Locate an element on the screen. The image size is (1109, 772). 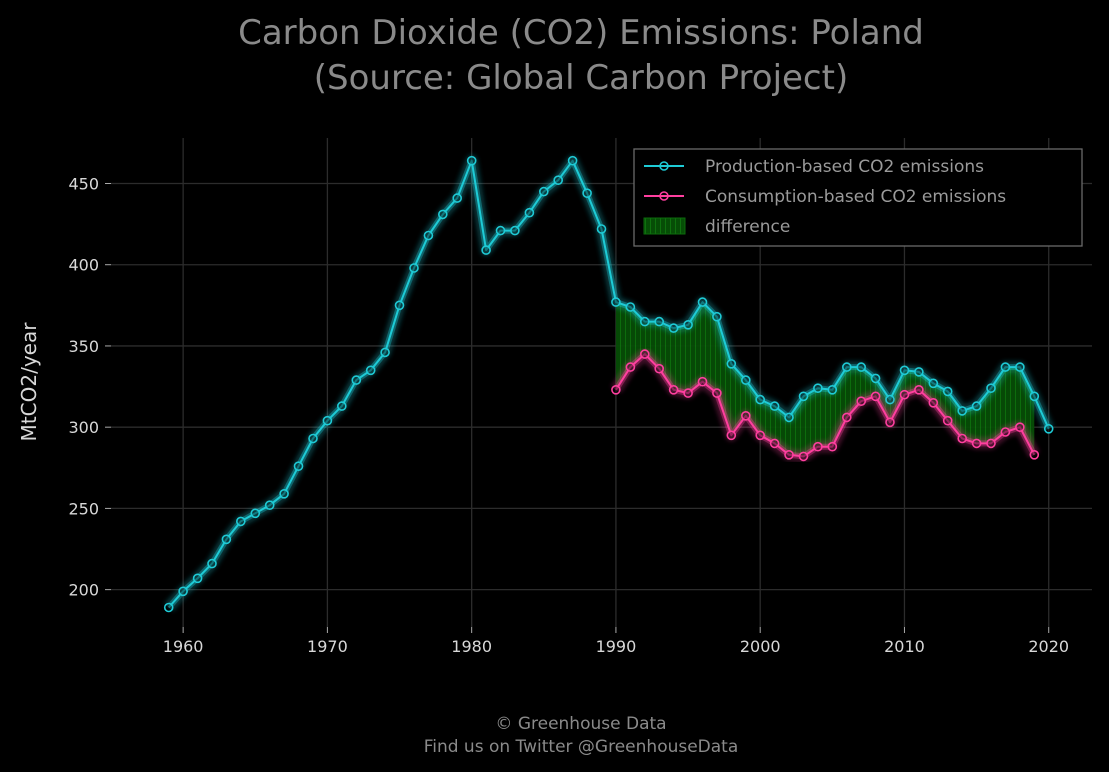
series-1-point-2009 is located at coordinates (890, 422).